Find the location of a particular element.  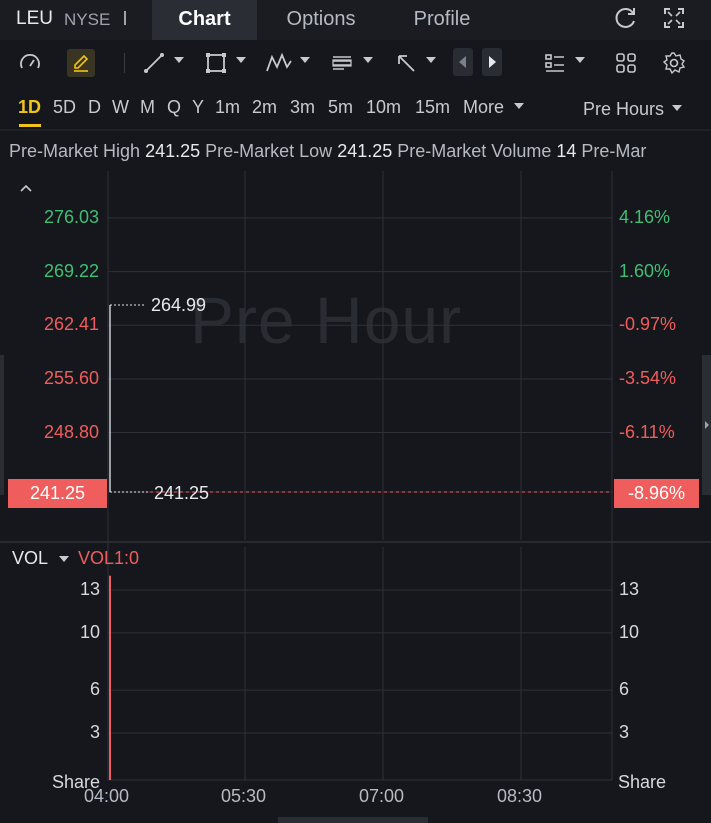

refresh-icon is located at coordinates (626, 18).